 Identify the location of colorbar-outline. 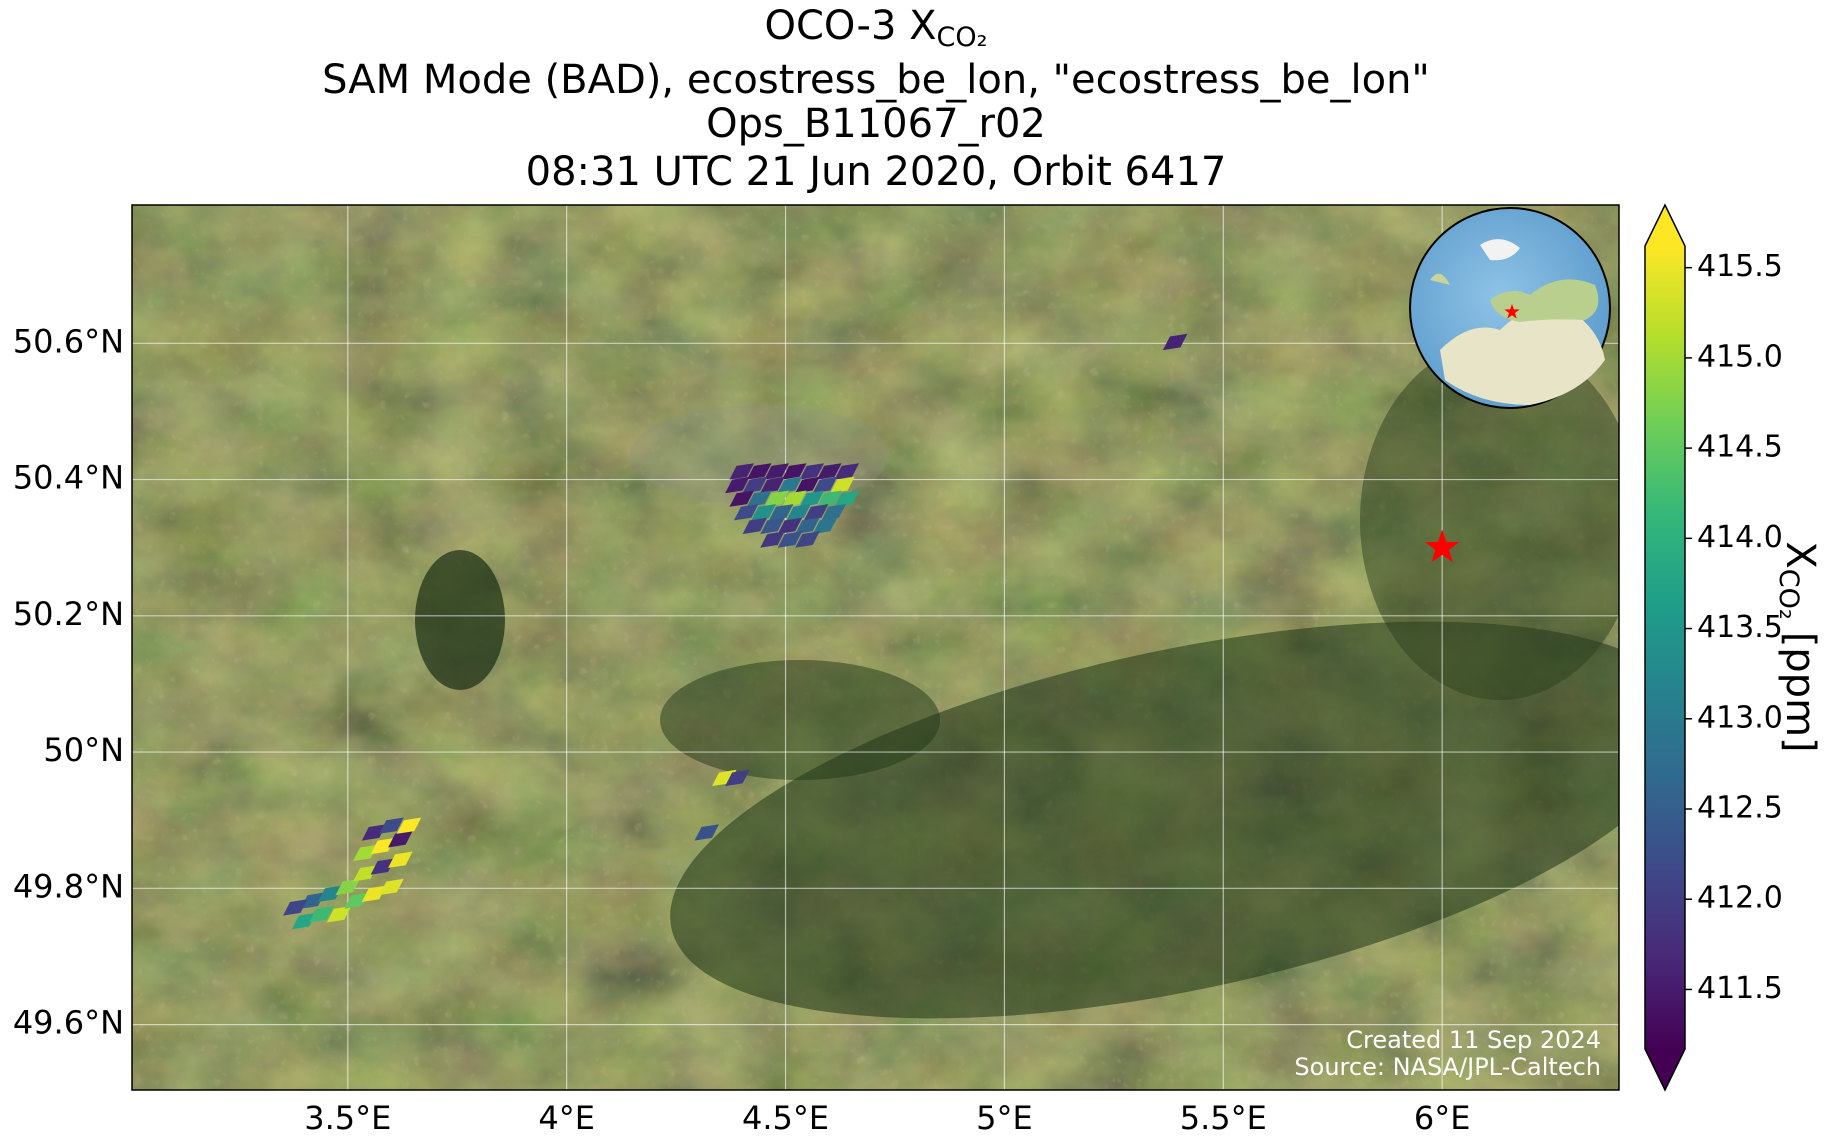
(1665, 647).